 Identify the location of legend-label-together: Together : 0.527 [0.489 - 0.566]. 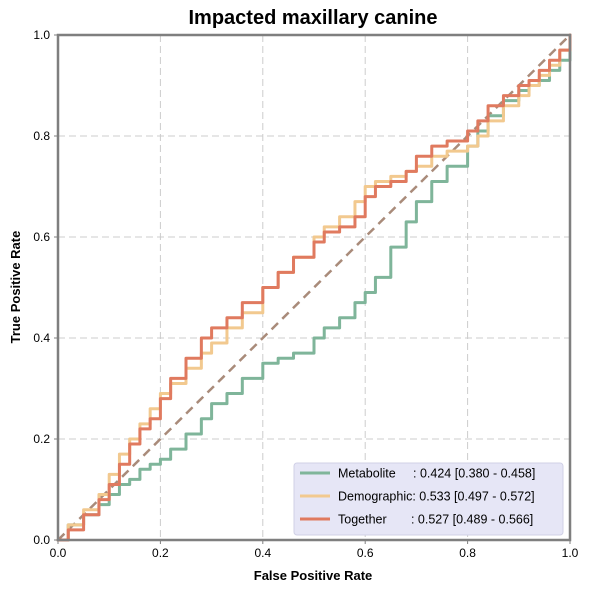
(435, 520).